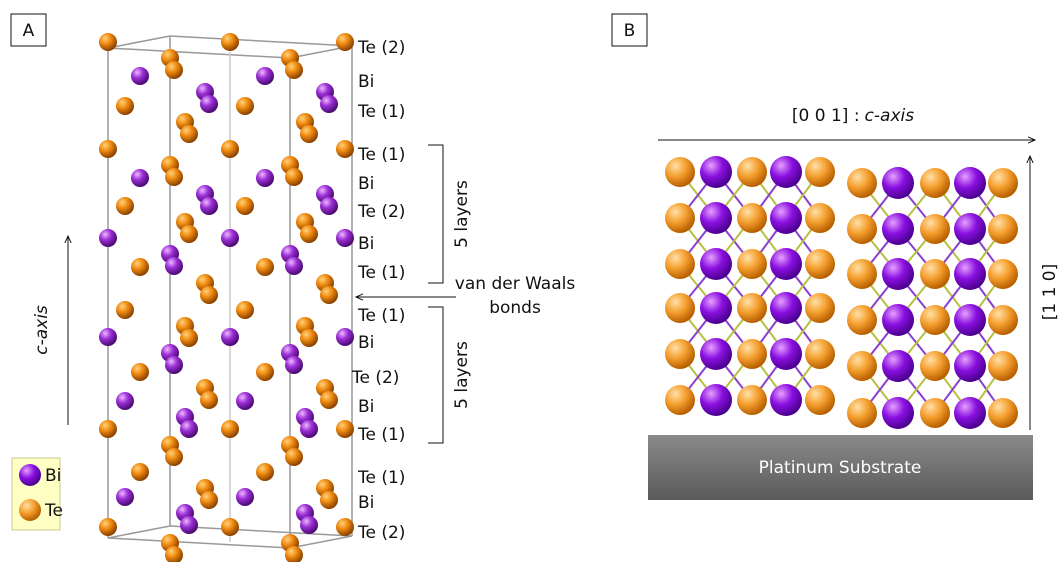 This screenshot has height=566, width=1062. I want to click on panel-label-box, so click(629, 30).